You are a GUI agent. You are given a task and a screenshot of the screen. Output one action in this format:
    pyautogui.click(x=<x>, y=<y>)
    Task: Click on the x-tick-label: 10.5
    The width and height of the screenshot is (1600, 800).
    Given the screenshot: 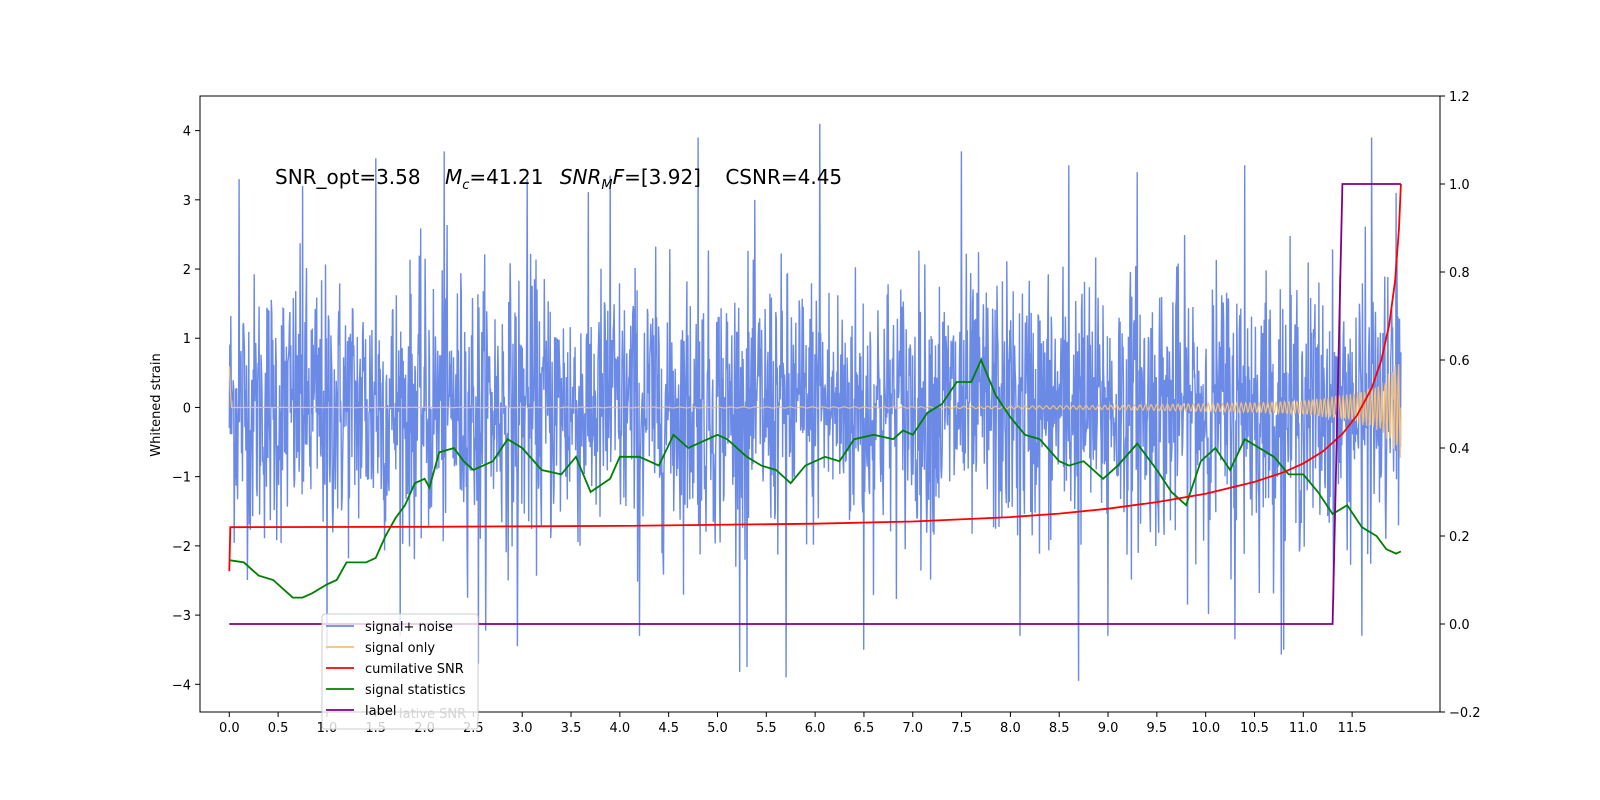 What is the action you would take?
    pyautogui.click(x=1254, y=728)
    